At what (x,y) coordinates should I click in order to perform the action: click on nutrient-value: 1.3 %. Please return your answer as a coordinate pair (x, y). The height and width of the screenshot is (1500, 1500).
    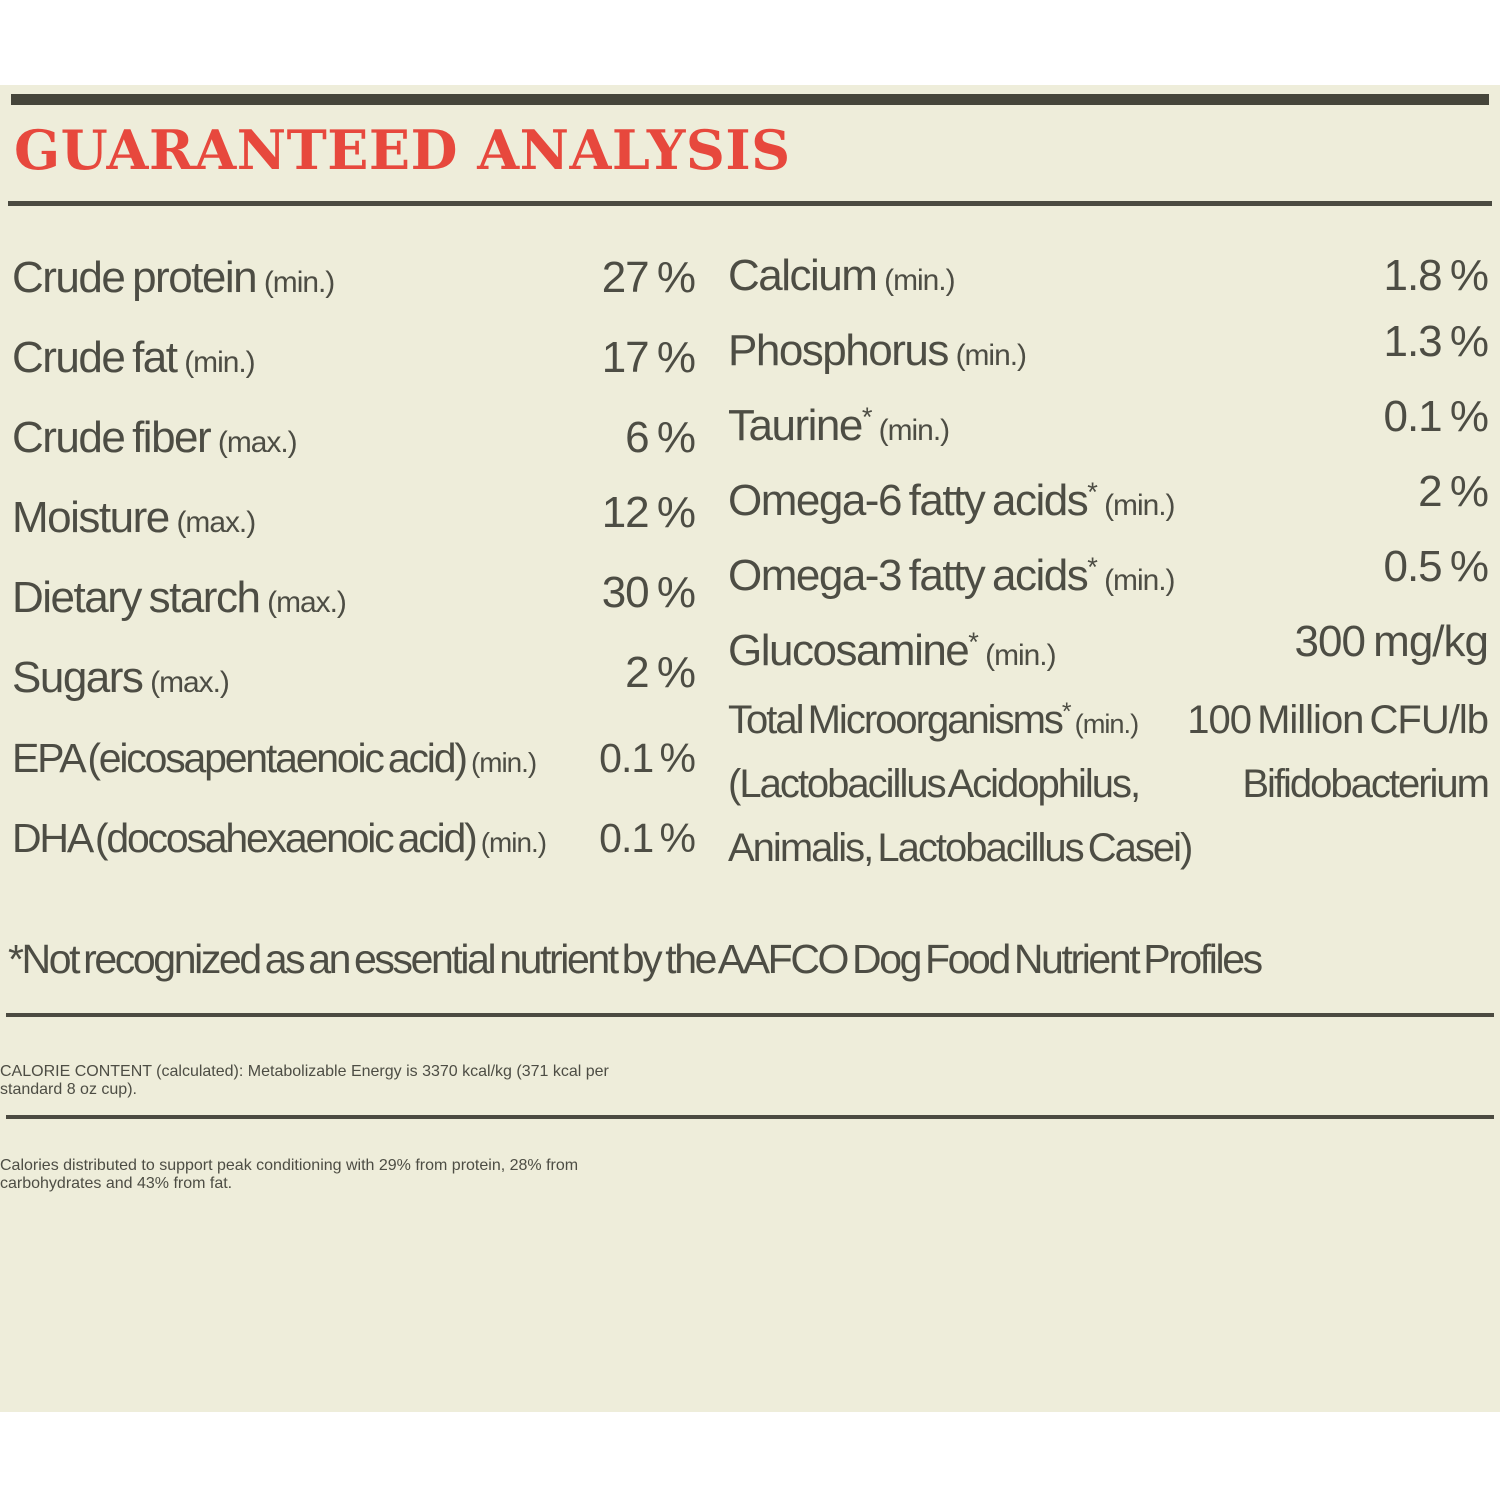
    Looking at the image, I should click on (1436, 341).